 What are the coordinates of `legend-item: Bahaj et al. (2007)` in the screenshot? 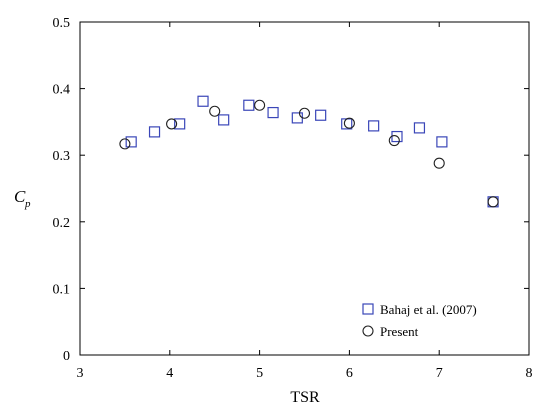 It's located at (419, 309).